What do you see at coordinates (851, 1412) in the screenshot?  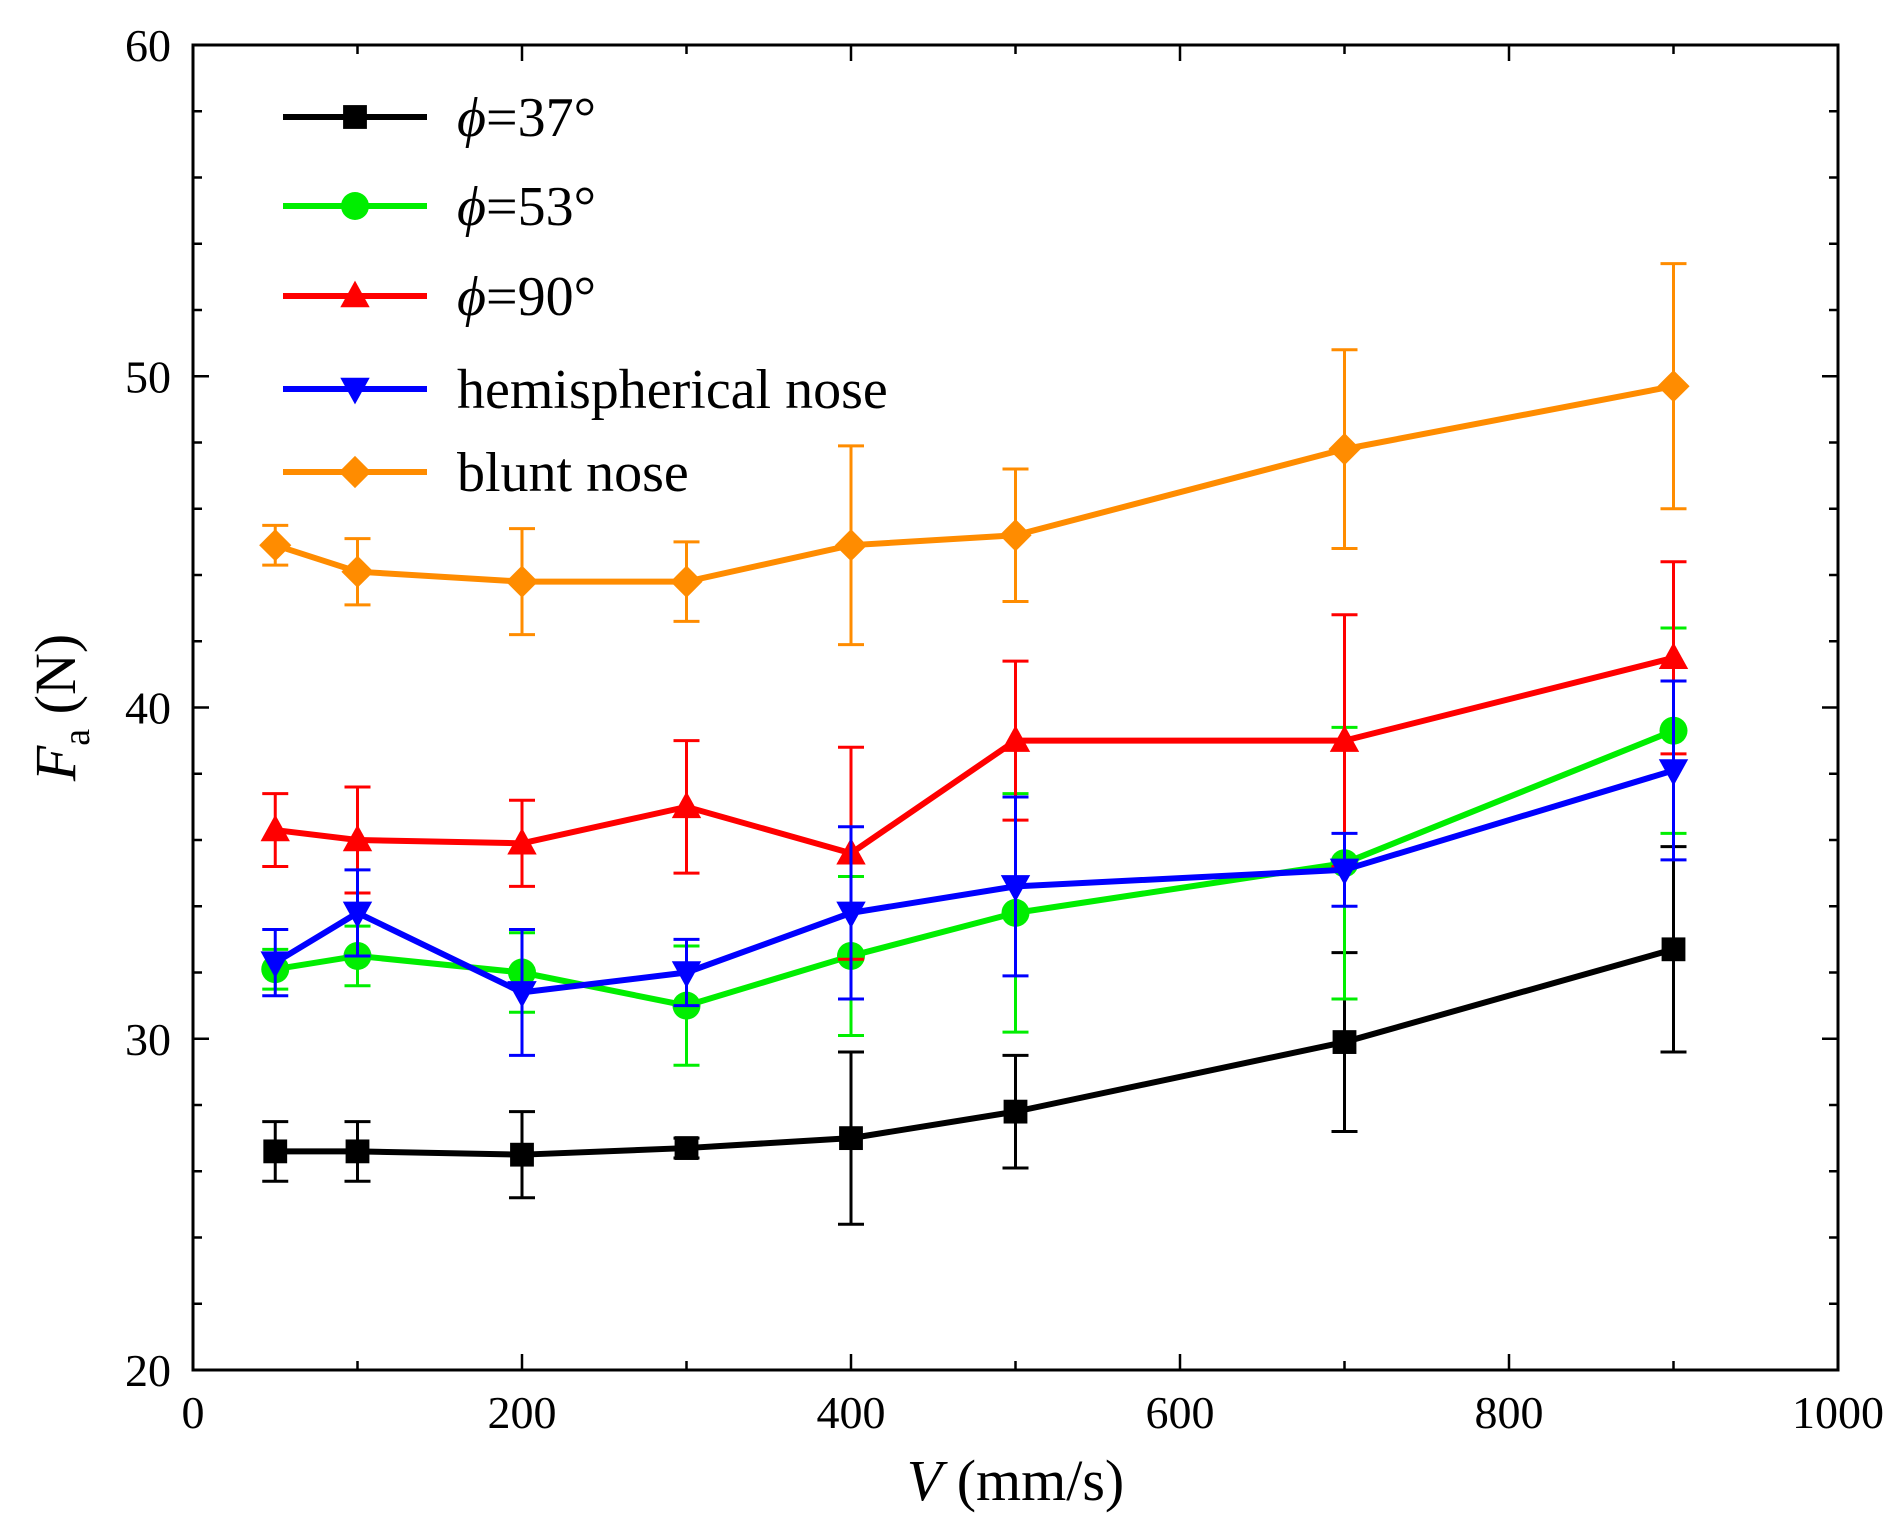 I see `x-tick-label: 400` at bounding box center [851, 1412].